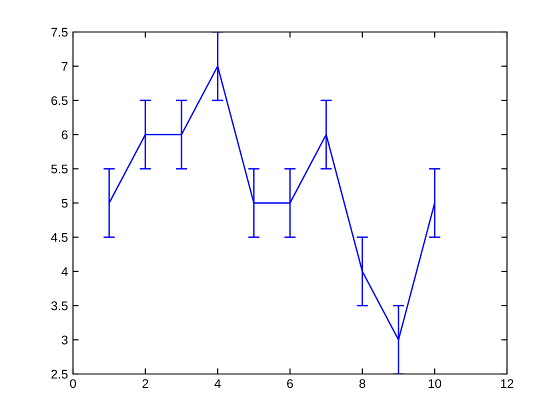 The image size is (560, 420). Describe the element at coordinates (507, 383) in the screenshot. I see `x-tick-label: 12` at that location.